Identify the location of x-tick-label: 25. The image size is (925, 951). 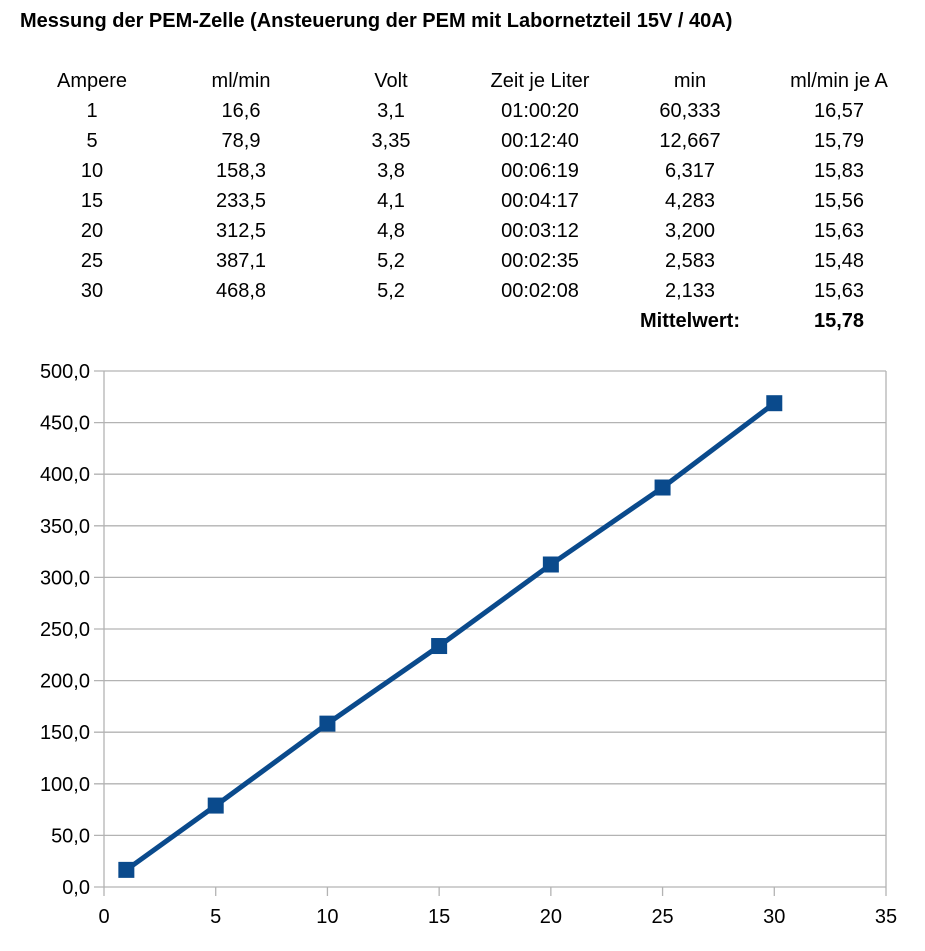
(662, 917).